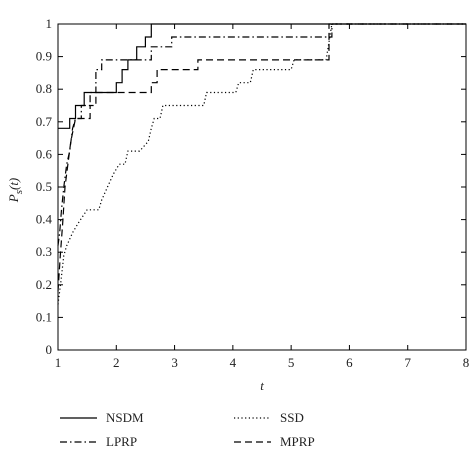  I want to click on y-tick-label: 0.2, so click(44, 284).